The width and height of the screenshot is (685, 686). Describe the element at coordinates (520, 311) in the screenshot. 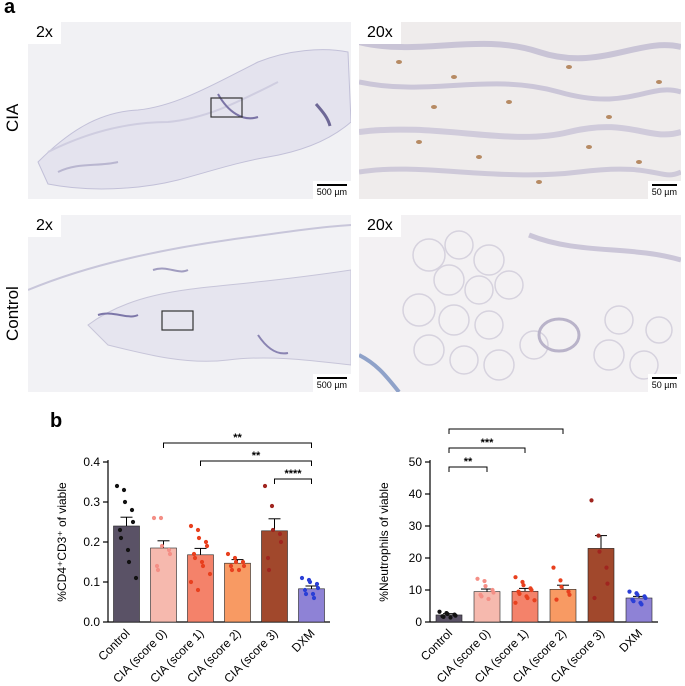

I see `control-20x-tissue-image` at that location.